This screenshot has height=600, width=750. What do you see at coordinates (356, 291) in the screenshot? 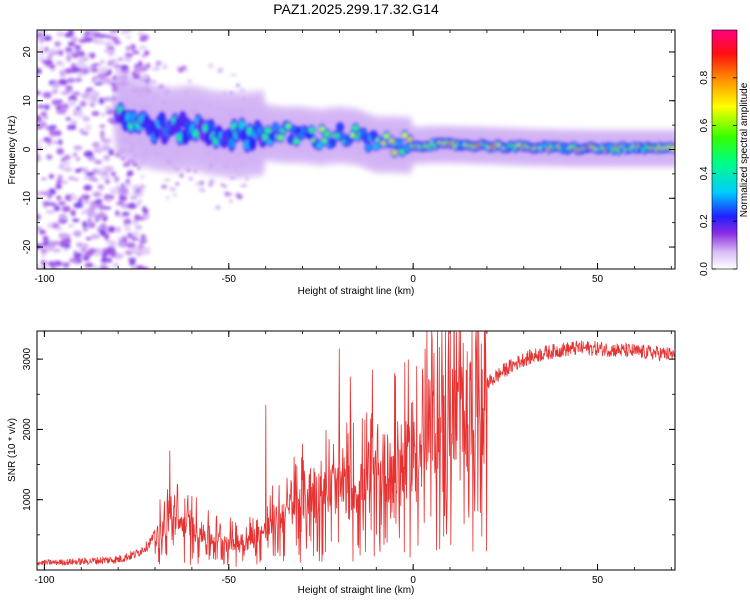
I see `spectrogram-xlabel: Height of straight line (km)` at bounding box center [356, 291].